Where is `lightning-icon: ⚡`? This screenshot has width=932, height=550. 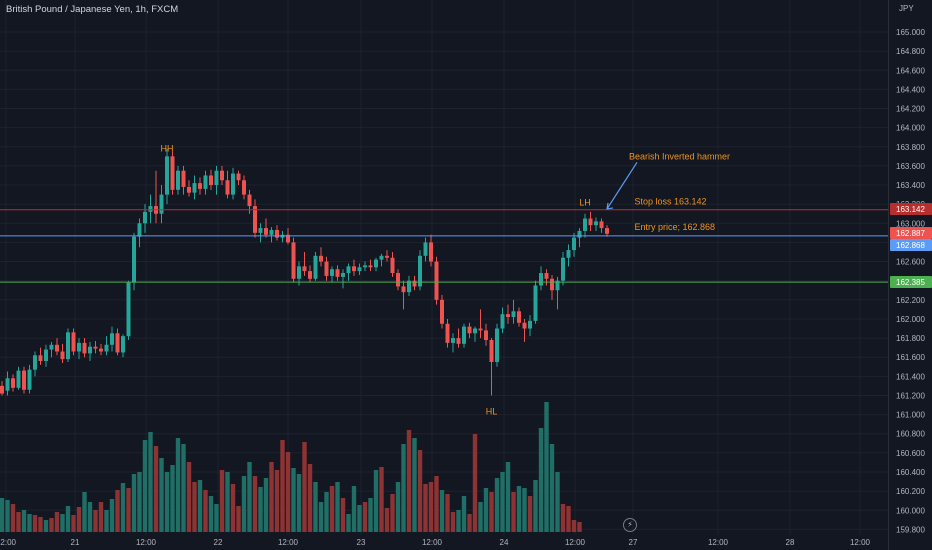
lightning-icon: ⚡ is located at coordinates (630, 525).